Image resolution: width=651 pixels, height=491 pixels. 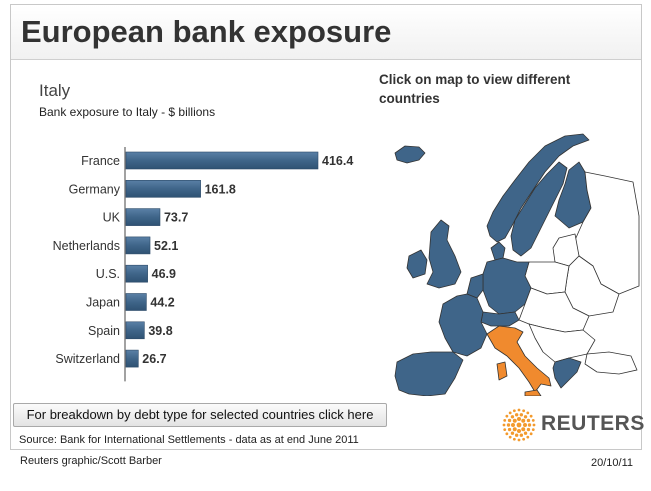 What do you see at coordinates (498, 251) in the screenshot?
I see `map-country-denmark` at bounding box center [498, 251].